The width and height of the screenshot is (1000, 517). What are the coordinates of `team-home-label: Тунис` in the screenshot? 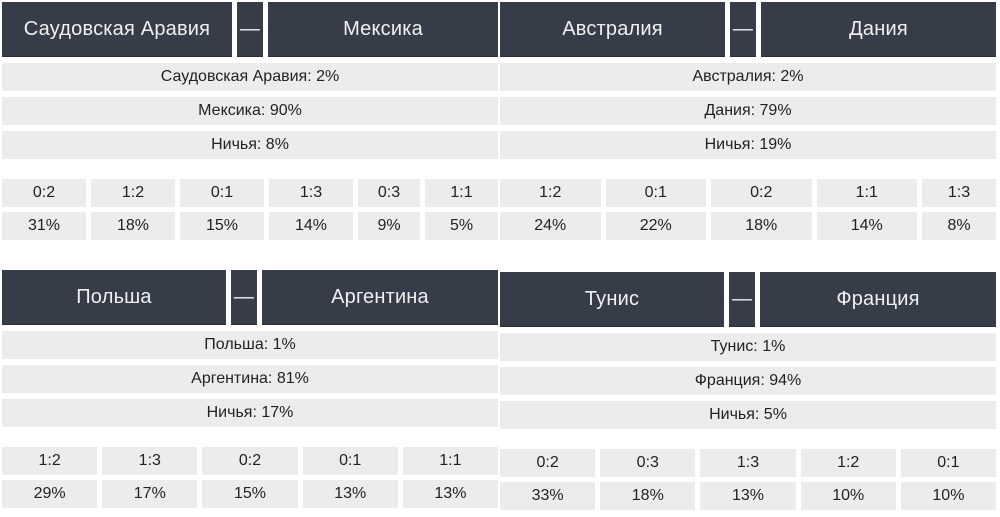 It's located at (612, 299).